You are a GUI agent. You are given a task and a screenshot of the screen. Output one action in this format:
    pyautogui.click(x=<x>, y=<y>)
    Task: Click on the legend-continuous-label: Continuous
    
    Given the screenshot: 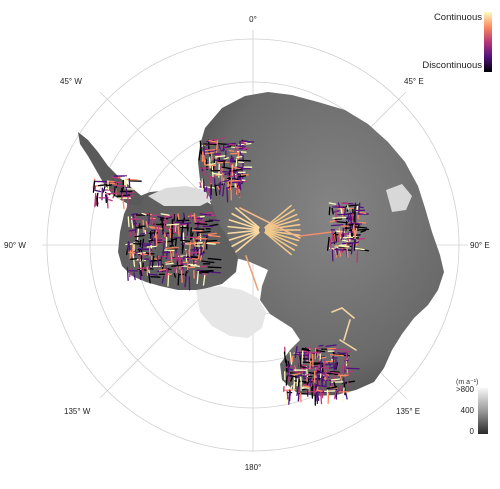 What is the action you would take?
    pyautogui.click(x=457, y=17)
    